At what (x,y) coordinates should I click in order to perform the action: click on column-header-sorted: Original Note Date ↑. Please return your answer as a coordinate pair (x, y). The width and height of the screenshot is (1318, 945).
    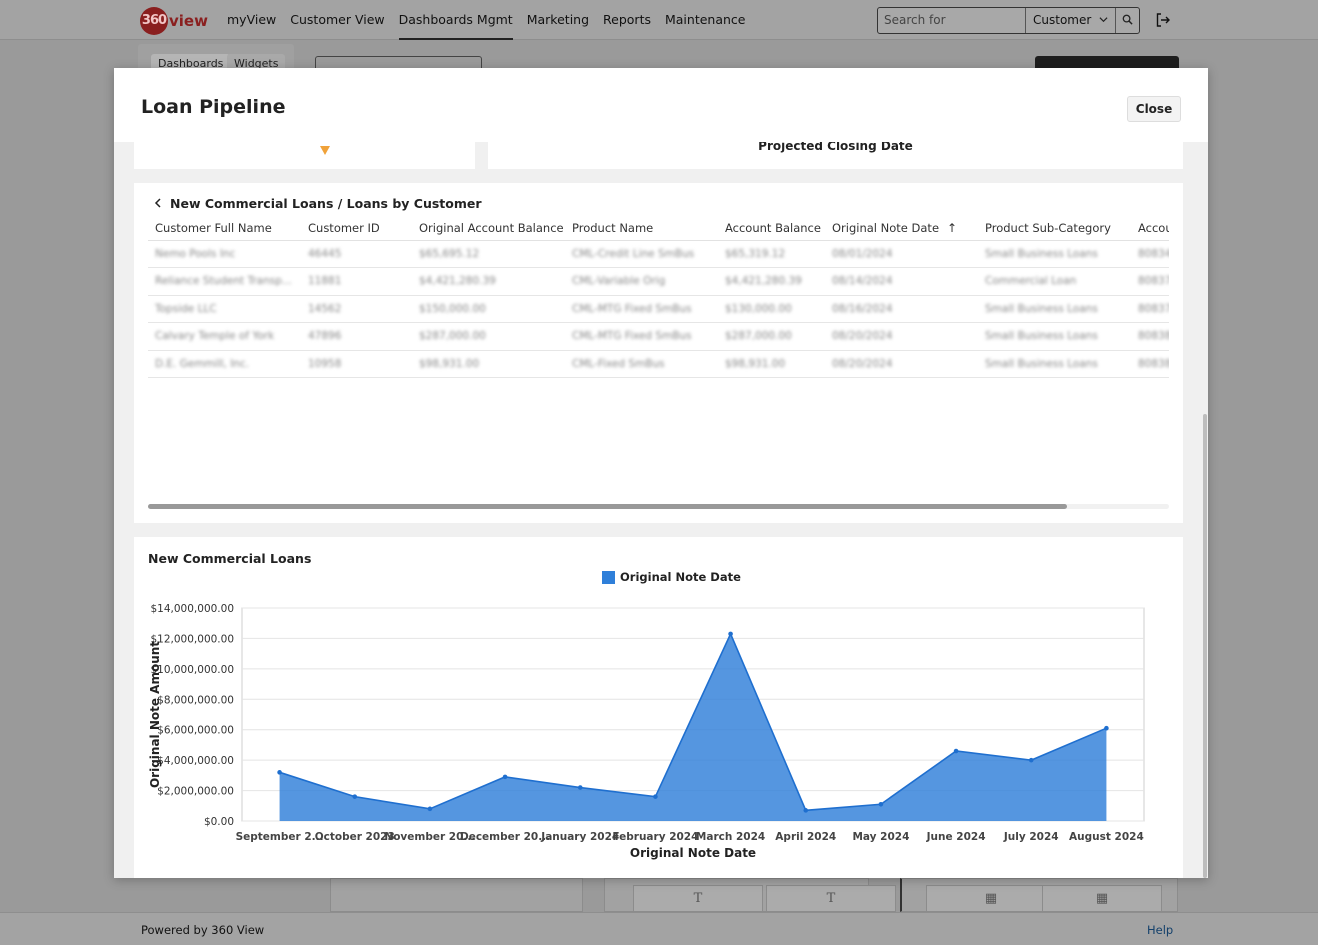
    Looking at the image, I should click on (901, 228).